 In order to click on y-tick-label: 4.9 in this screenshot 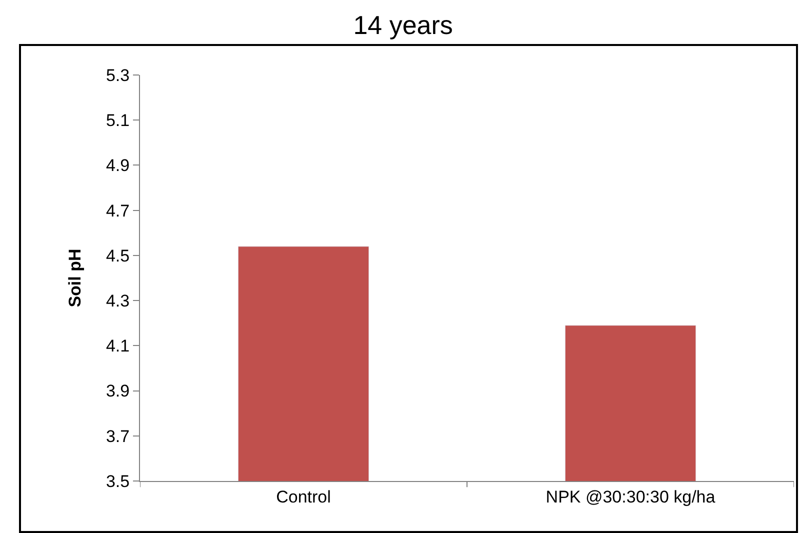, I will do `click(118, 166)`.